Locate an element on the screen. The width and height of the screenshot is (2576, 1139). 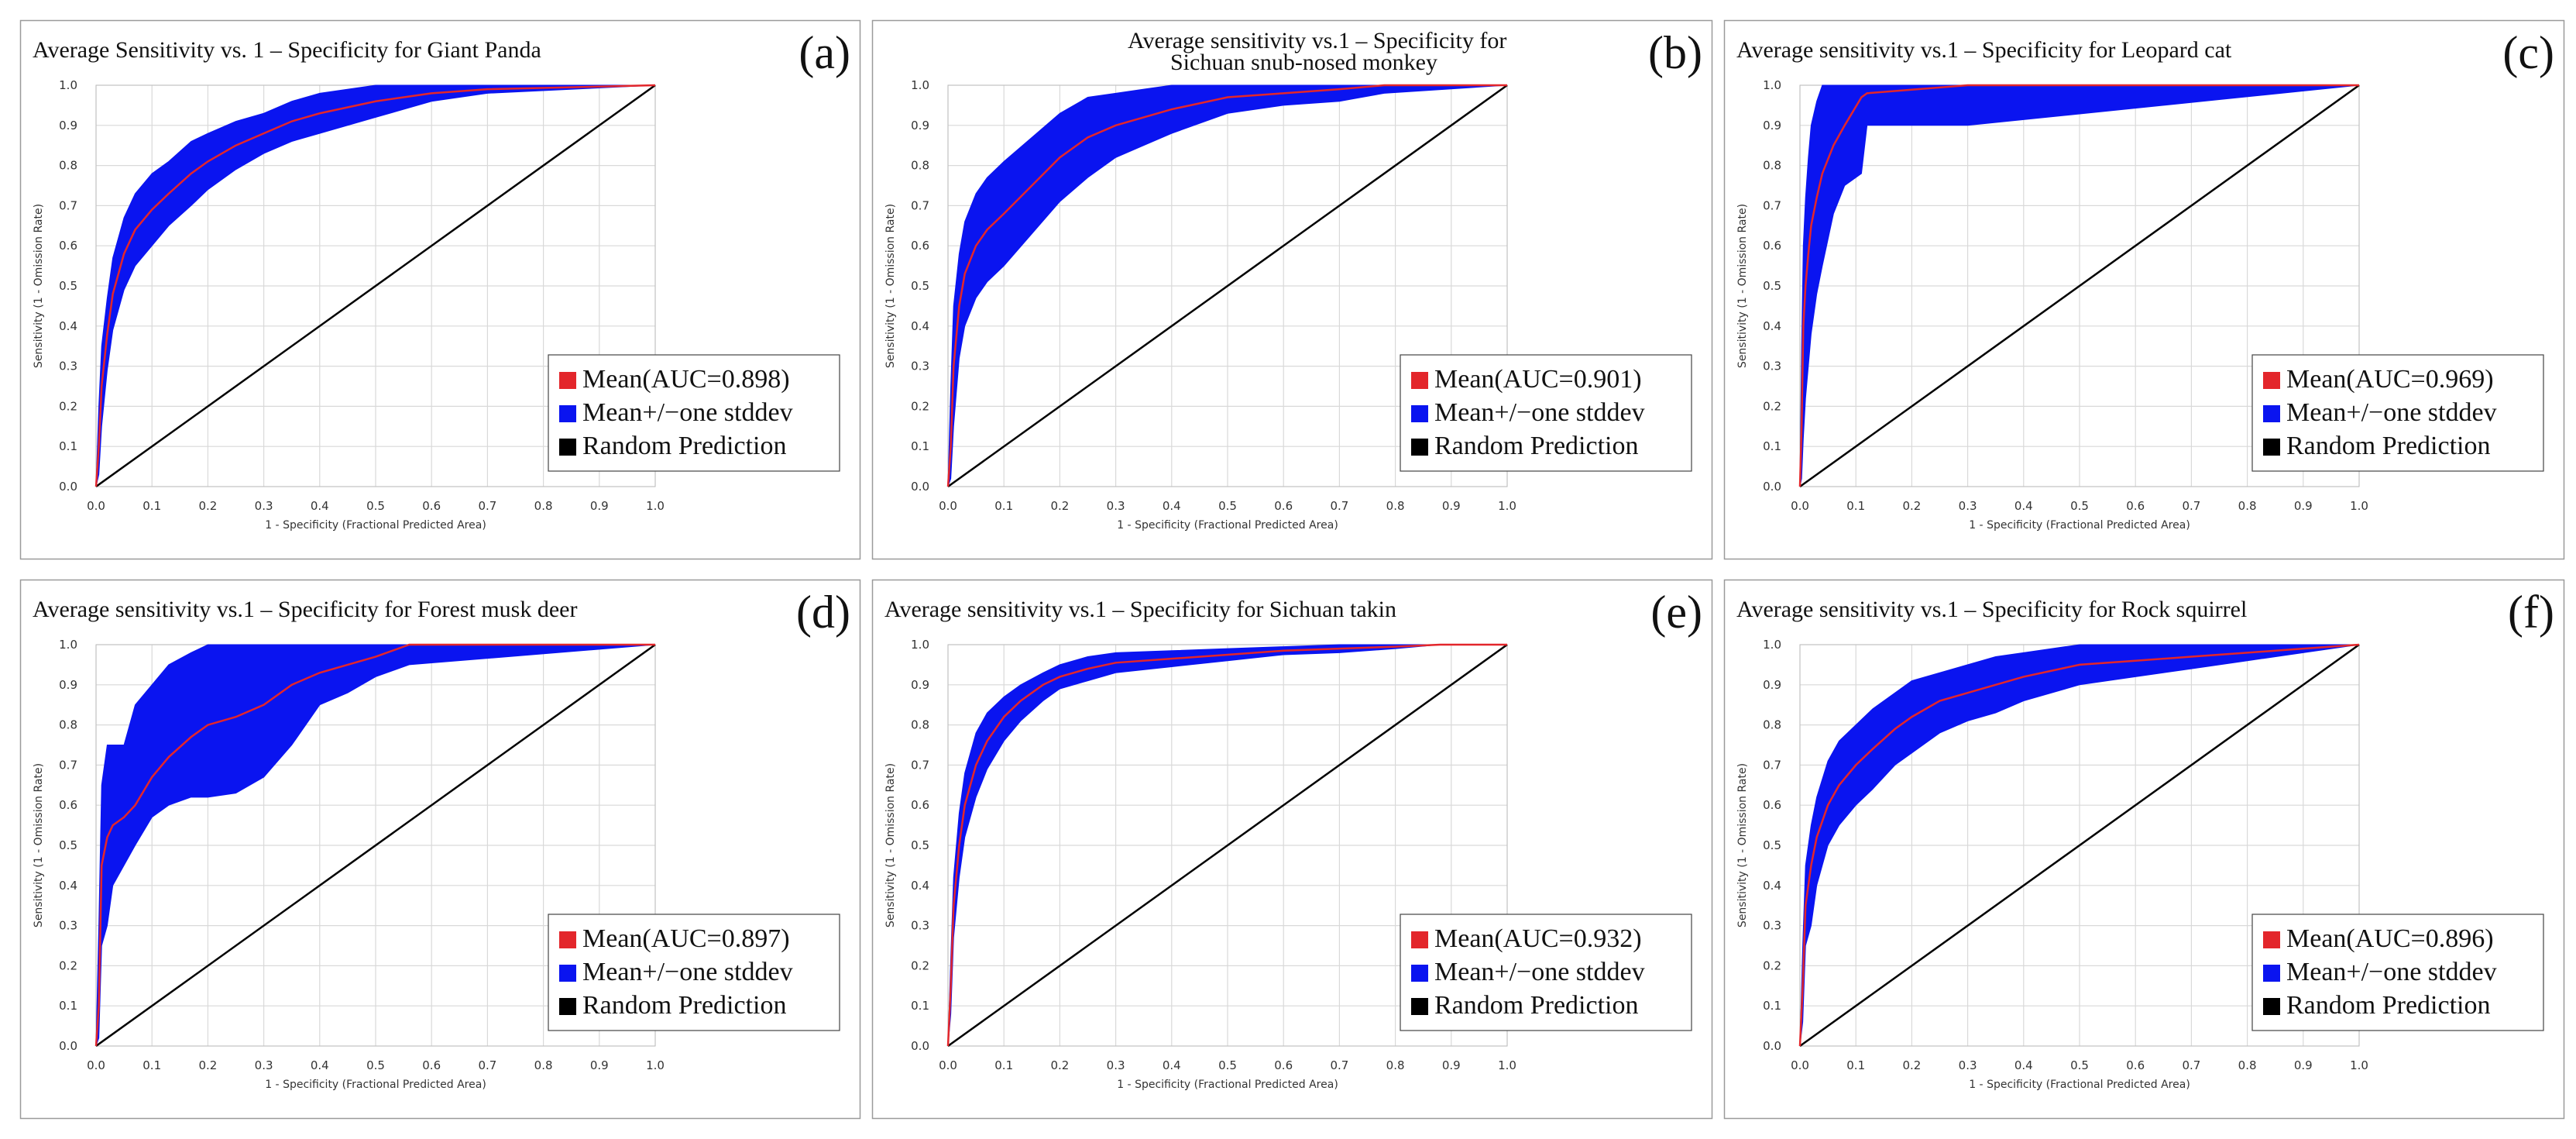
panel-label: (a) is located at coordinates (824, 53).